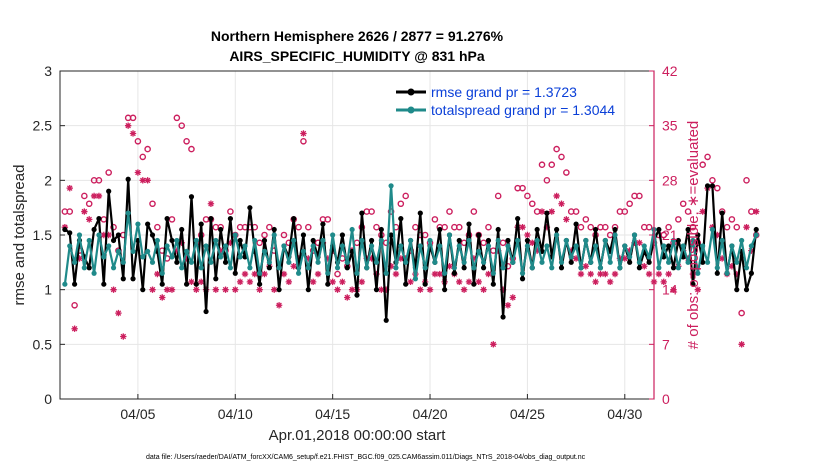 Image resolution: width=830 pixels, height=470 pixels. Describe the element at coordinates (411, 92) in the screenshot. I see `legend-rmse-marker` at that location.